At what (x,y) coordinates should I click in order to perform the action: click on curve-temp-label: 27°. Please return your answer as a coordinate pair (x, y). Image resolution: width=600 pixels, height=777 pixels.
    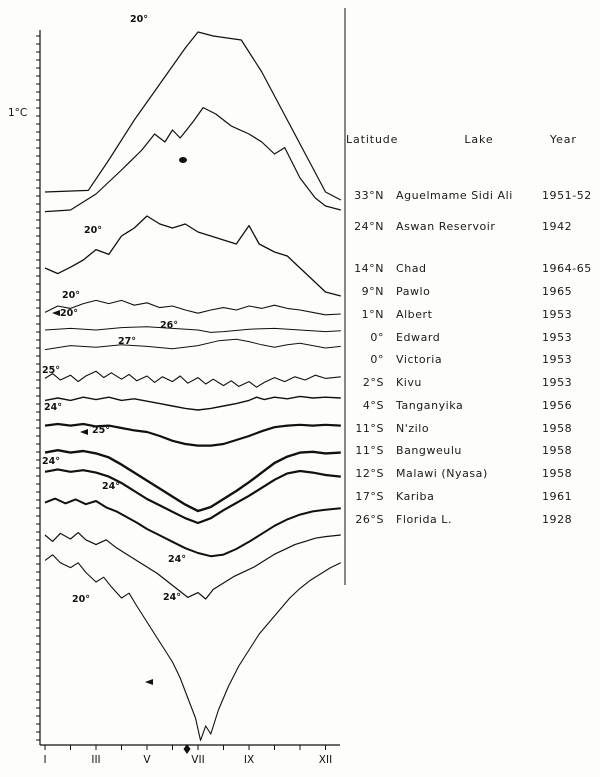
    Looking at the image, I should click on (127, 341).